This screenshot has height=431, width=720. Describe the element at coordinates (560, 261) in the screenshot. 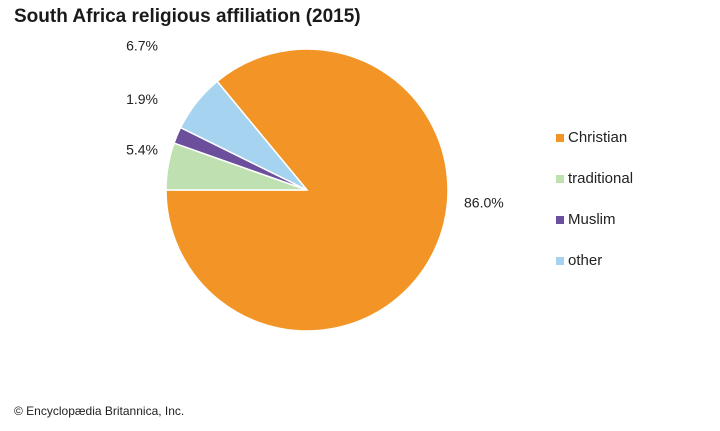

I see `legend-swatch-other` at that location.